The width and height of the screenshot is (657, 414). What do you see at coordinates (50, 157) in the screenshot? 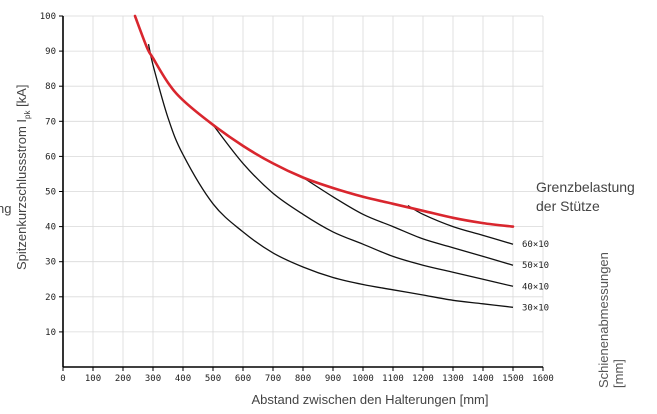
I see `y-tick-label: 60` at bounding box center [50, 157].